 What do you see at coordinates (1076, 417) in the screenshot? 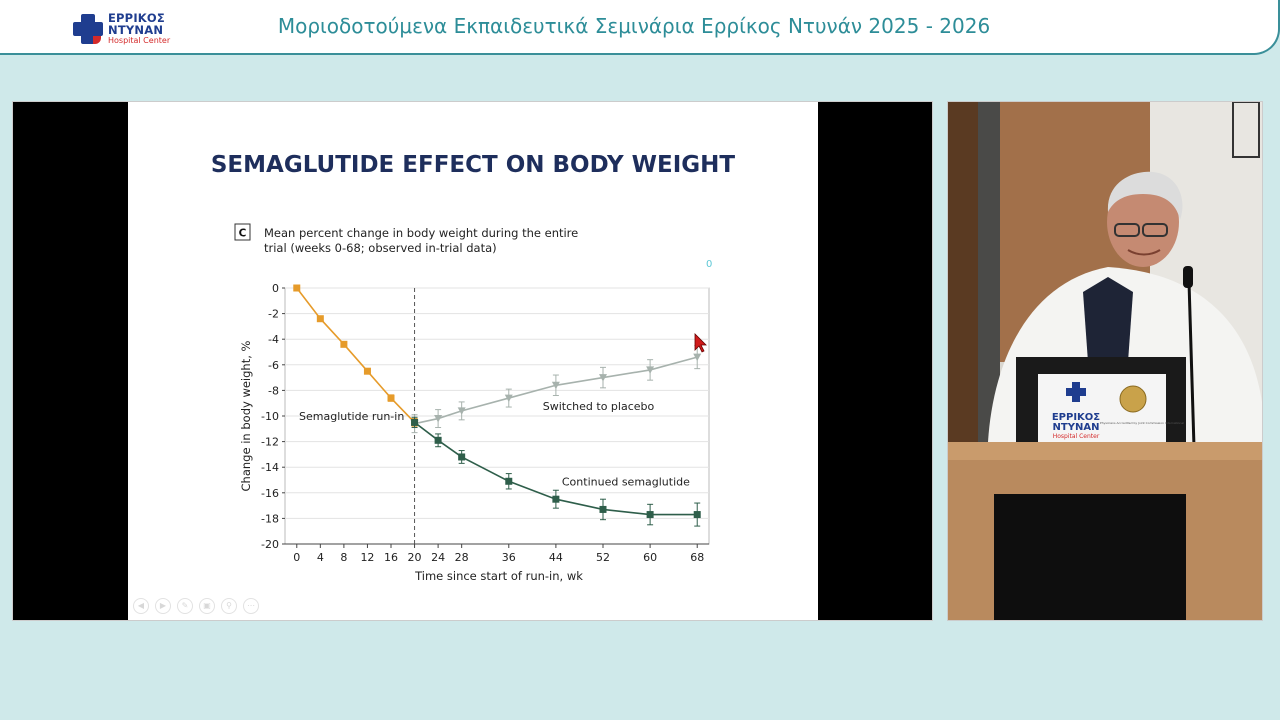
I see `podium-logo-line1: ΕΡΡΙΚΟΣ` at bounding box center [1076, 417].